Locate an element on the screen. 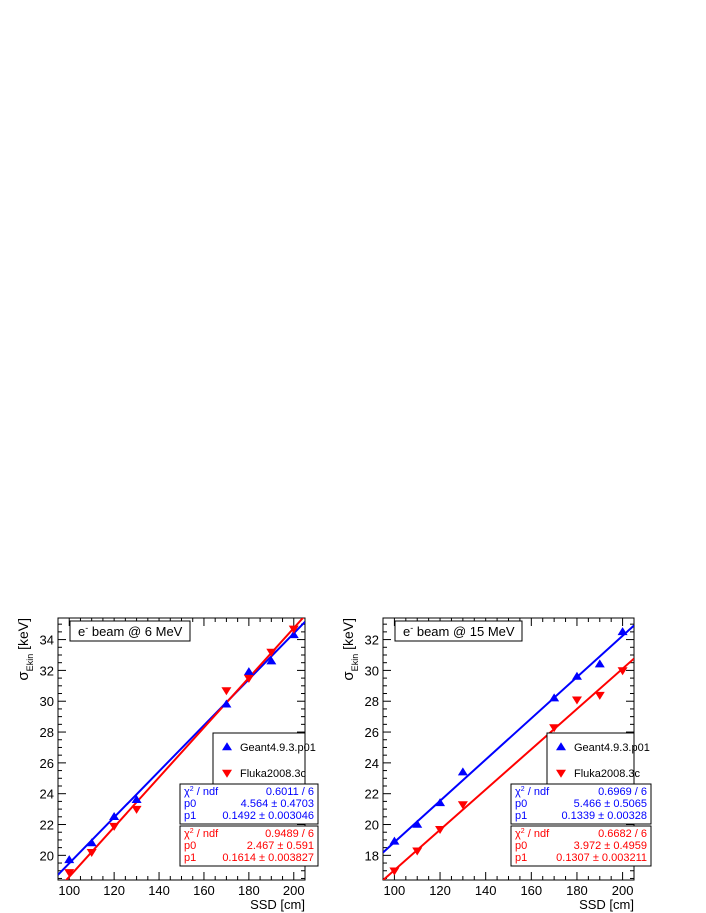 This screenshot has height=913, width=706. y-tick-label: 34 is located at coordinates (47, 640).